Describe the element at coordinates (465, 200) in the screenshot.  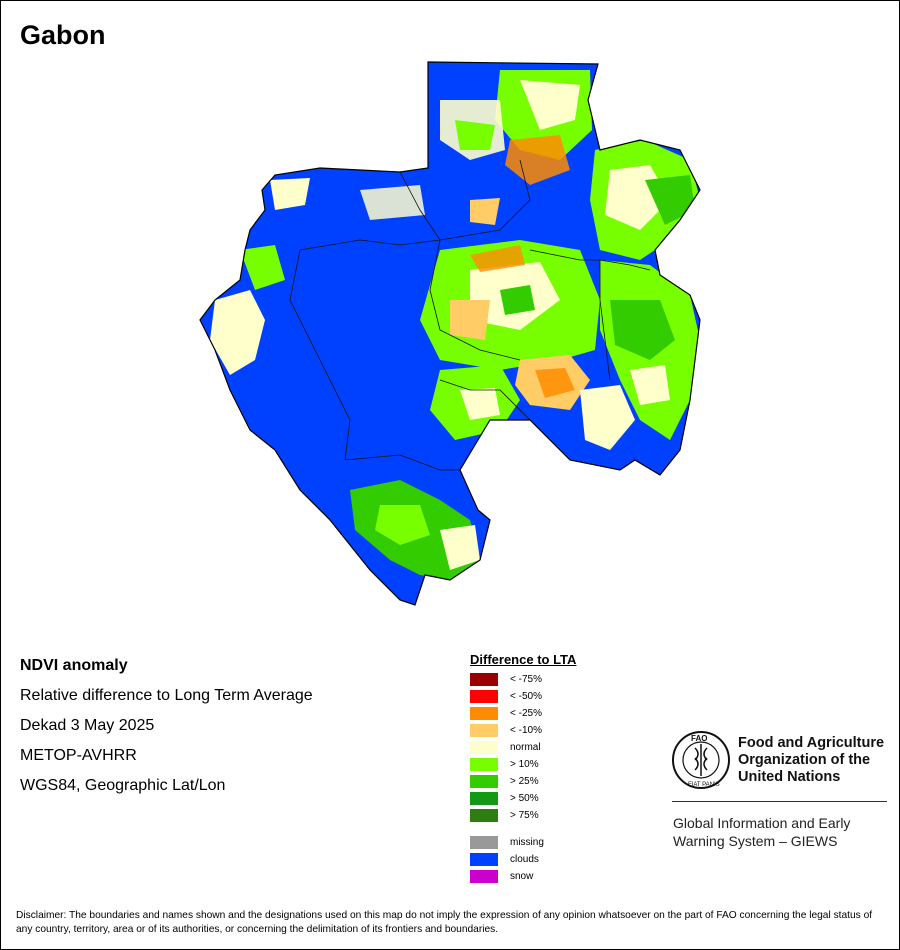
I see `boundary-north` at that location.